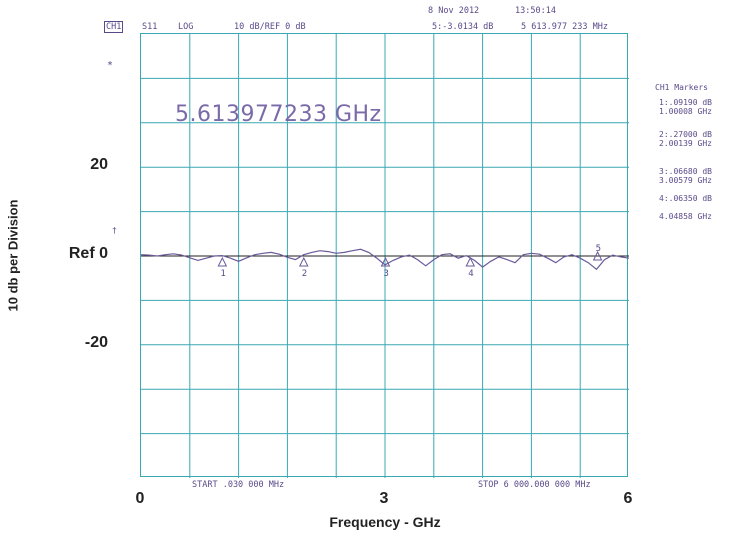  What do you see at coordinates (534, 485) in the screenshot?
I see `stop-frequency-label: STOP 6 000.000 000 MHz` at bounding box center [534, 485].